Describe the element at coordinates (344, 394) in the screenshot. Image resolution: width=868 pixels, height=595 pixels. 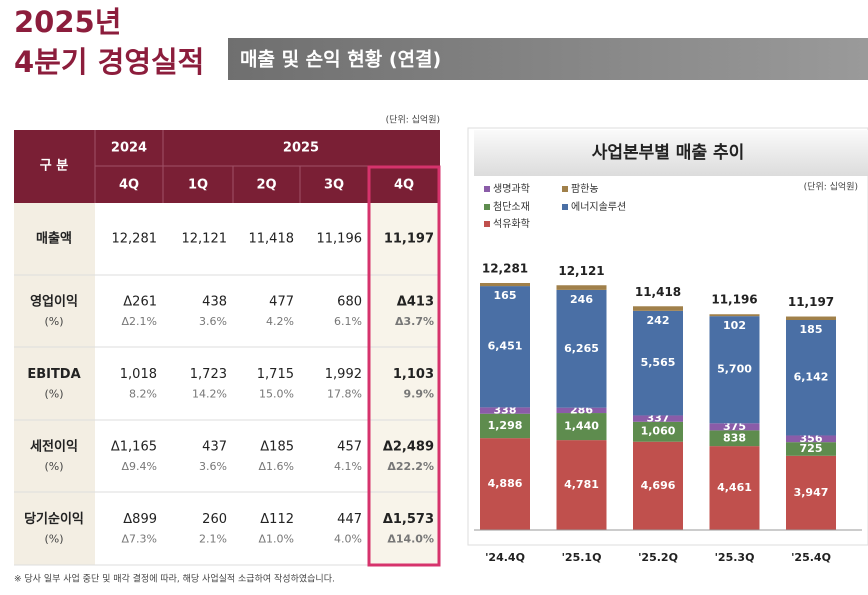
I see `cell-pct: 17.8%` at that location.